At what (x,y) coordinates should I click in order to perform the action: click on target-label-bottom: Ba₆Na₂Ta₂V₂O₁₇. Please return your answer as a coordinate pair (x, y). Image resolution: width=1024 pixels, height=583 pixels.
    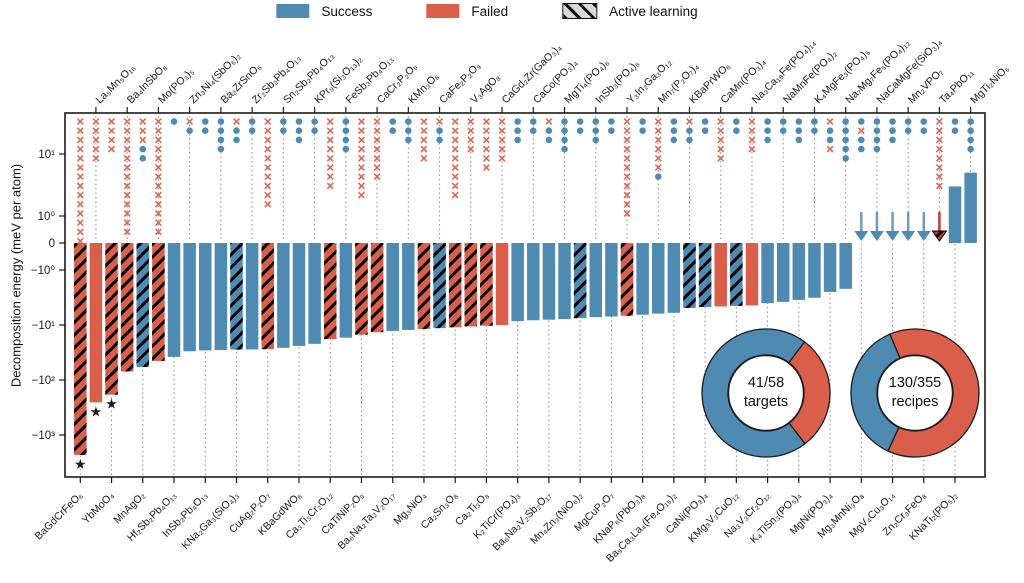
    Looking at the image, I should click on (366, 520).